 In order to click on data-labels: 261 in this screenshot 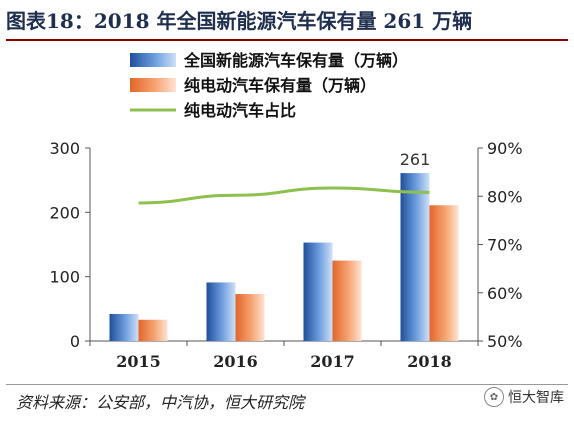, I will do `click(415, 159)`.